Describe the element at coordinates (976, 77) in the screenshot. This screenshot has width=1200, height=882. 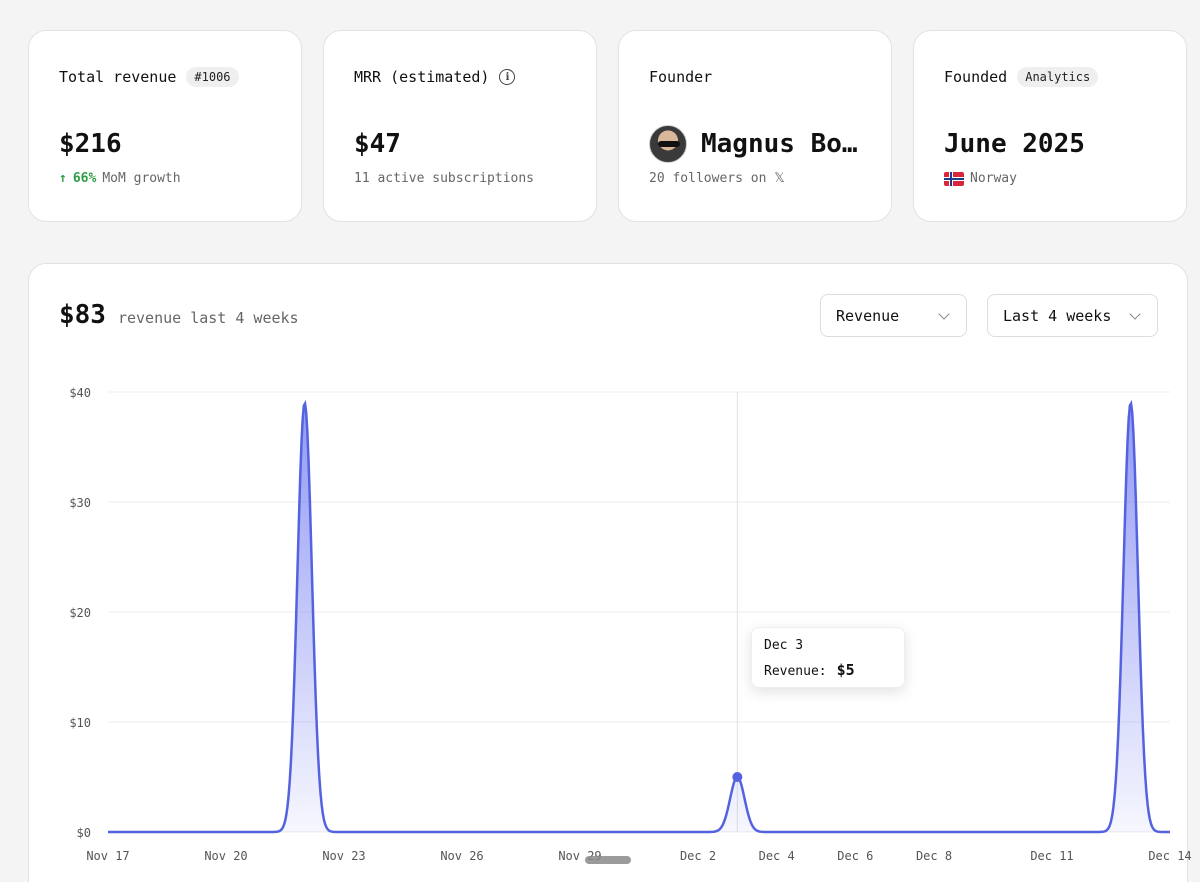
I see `founded-label: Founded` at that location.